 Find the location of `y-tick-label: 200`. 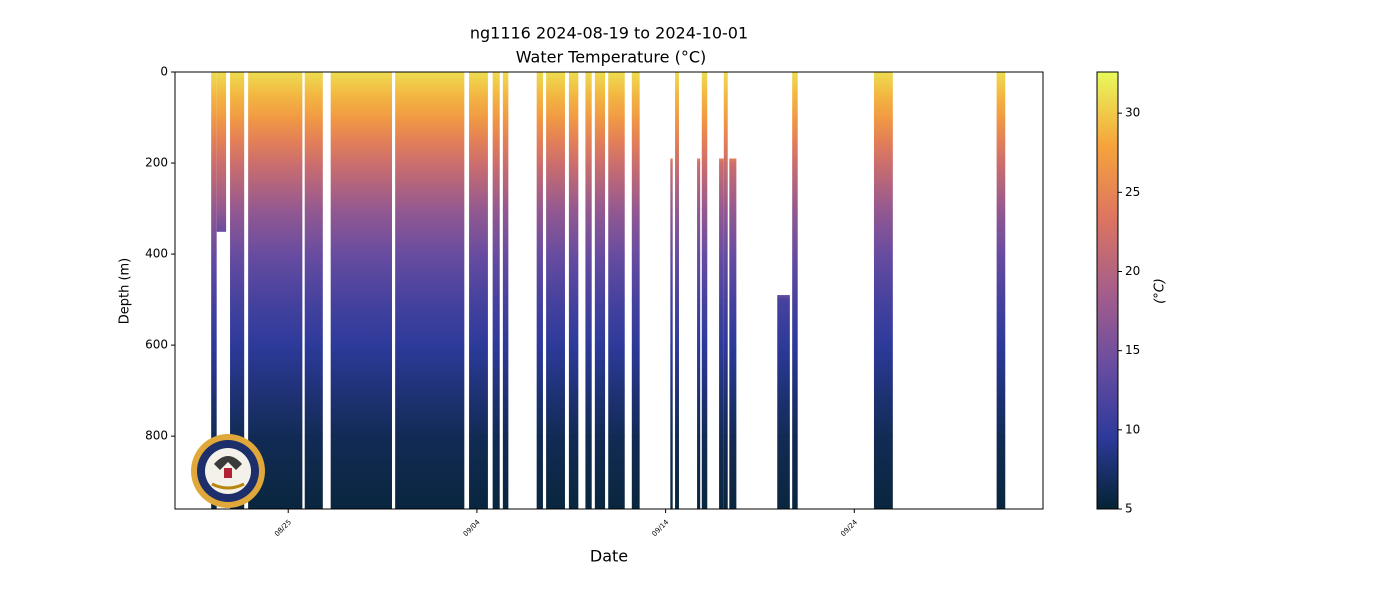

y-tick-label: 200 is located at coordinates (156, 163).